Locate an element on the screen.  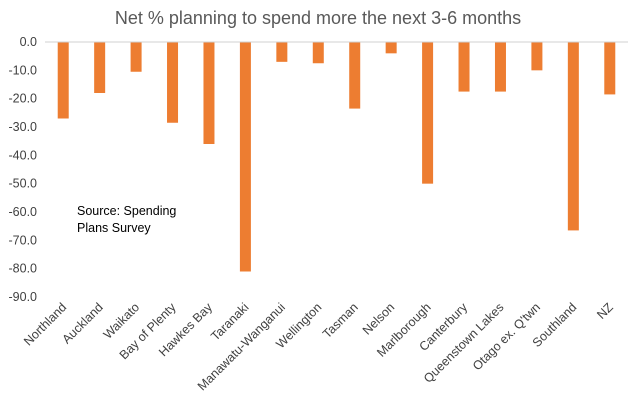
y-tick-label: -70.0 is located at coordinates (23, 240).